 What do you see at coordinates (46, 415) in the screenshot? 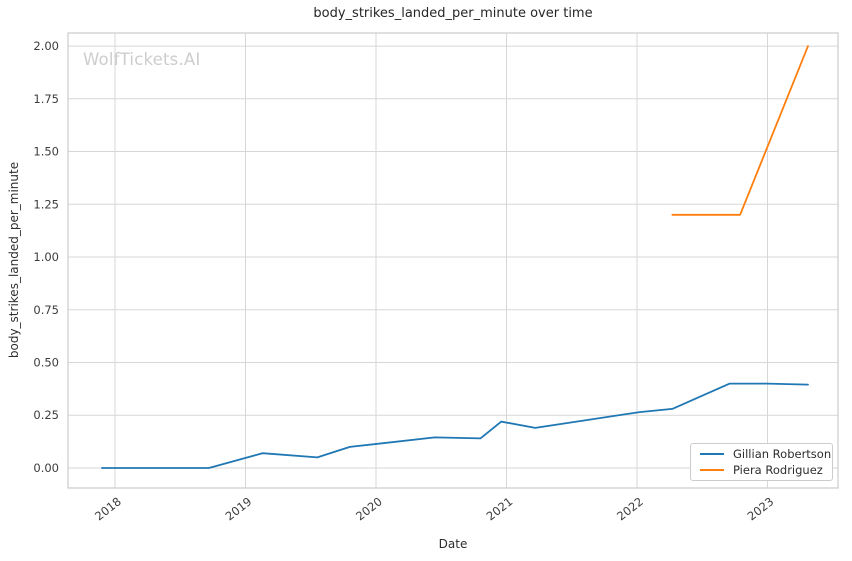
I see `y-tick-label: 0.25` at bounding box center [46, 415].